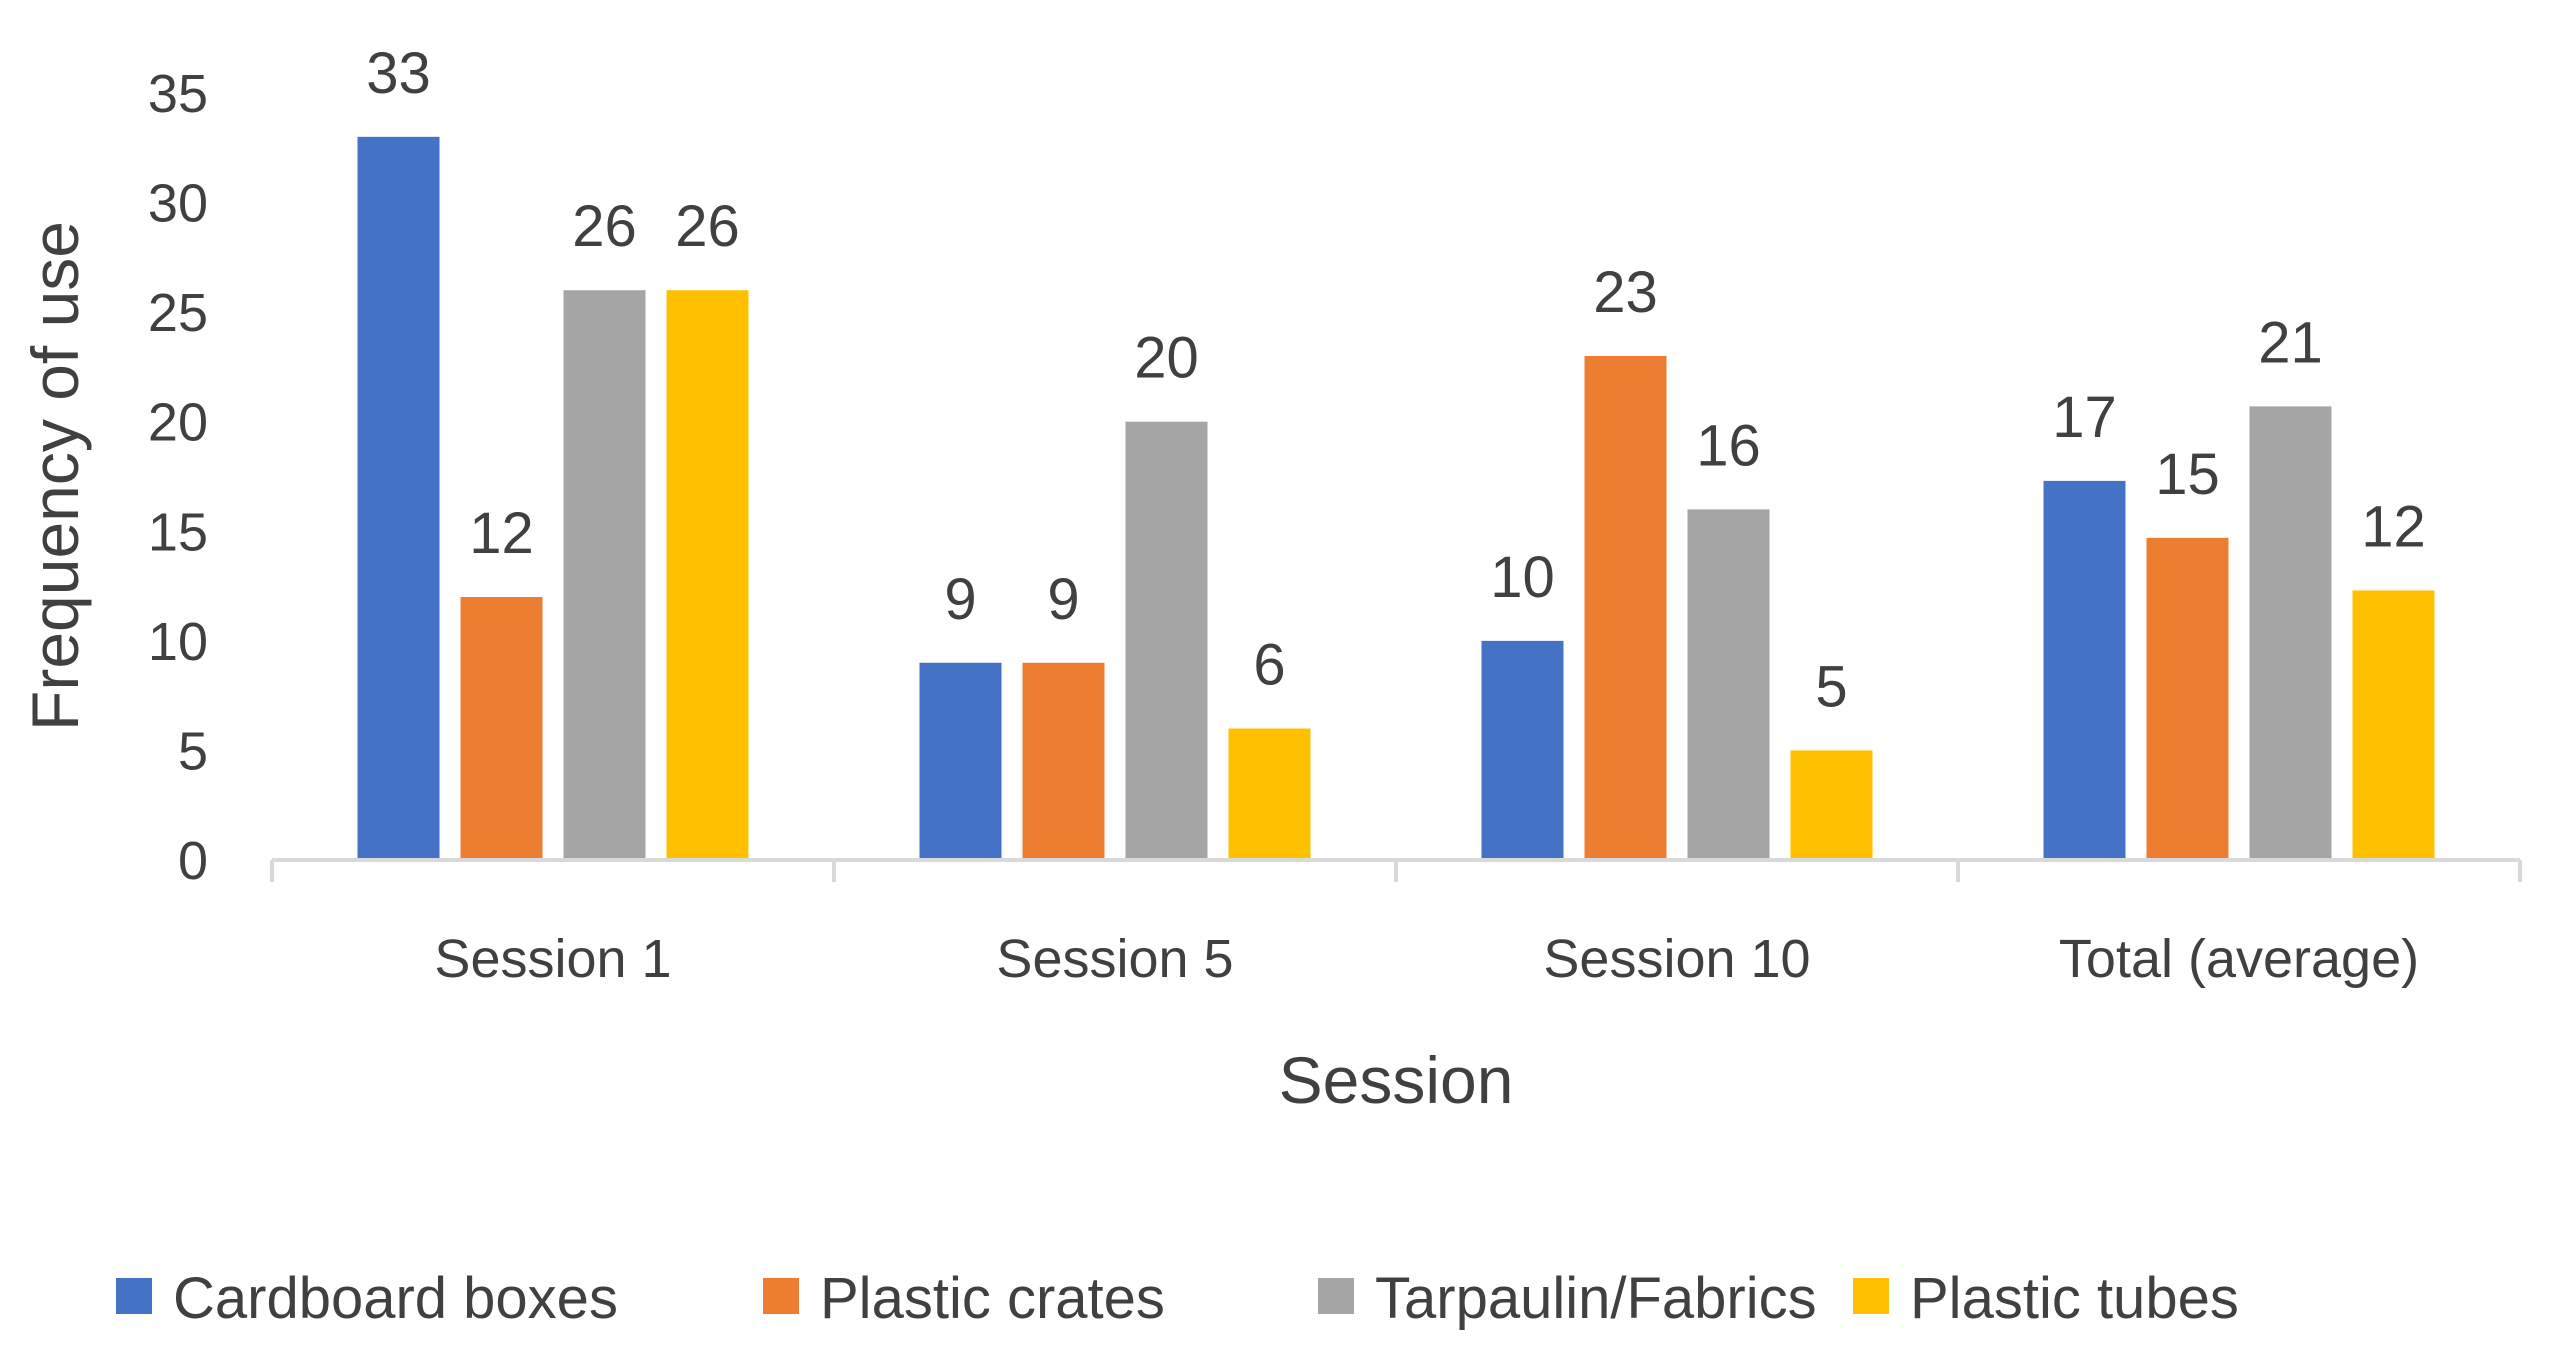  Describe the element at coordinates (398, 73) in the screenshot. I see `data-label: 33` at that location.